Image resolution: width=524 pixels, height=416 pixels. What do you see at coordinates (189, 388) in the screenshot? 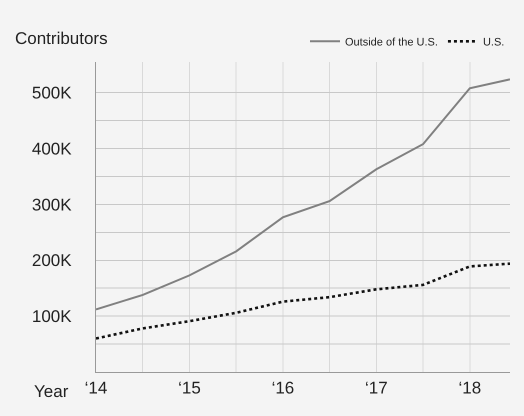
I see `x-tick-label: ‘15` at bounding box center [189, 388].